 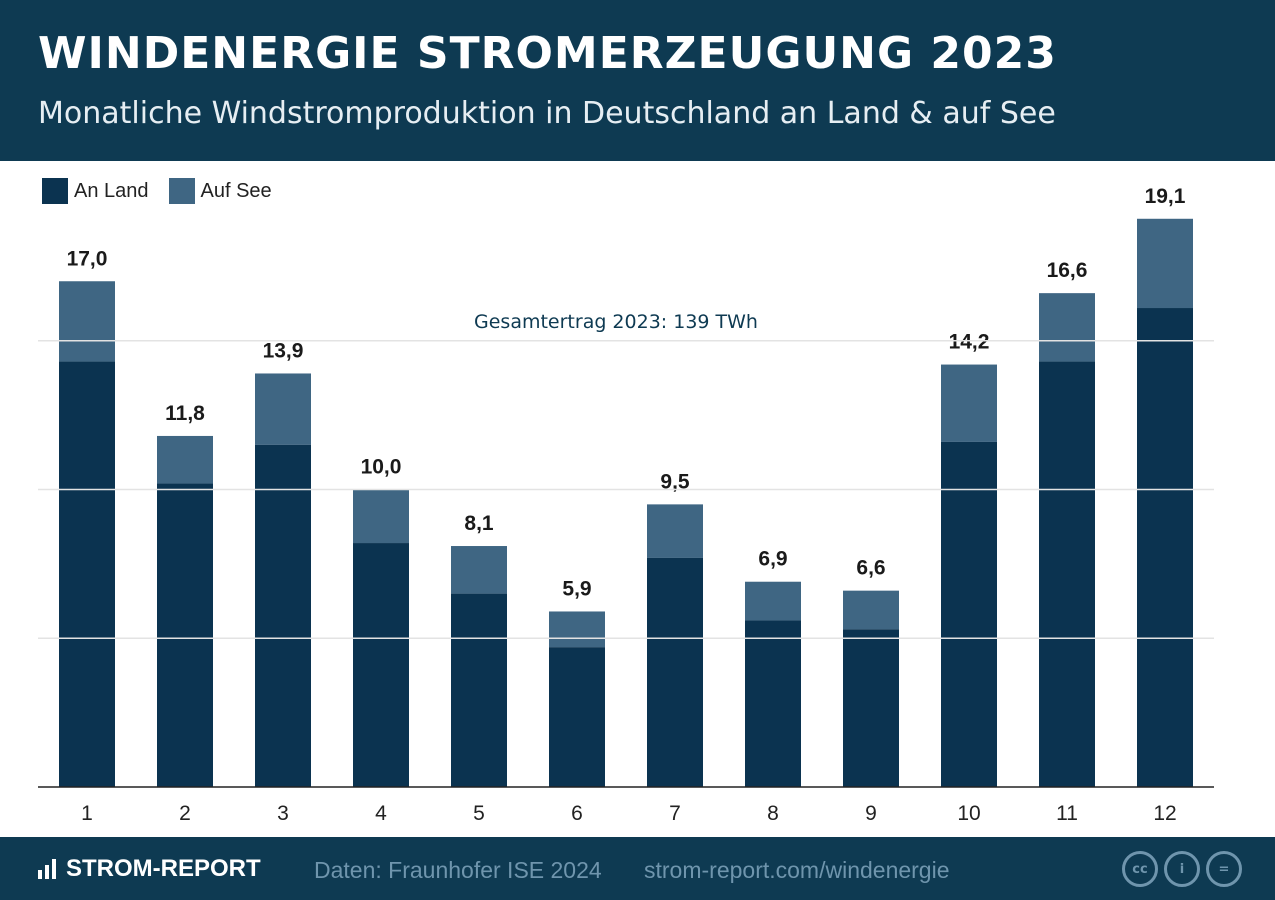 What do you see at coordinates (283, 813) in the screenshot?
I see `x-tick-label: 3` at bounding box center [283, 813].